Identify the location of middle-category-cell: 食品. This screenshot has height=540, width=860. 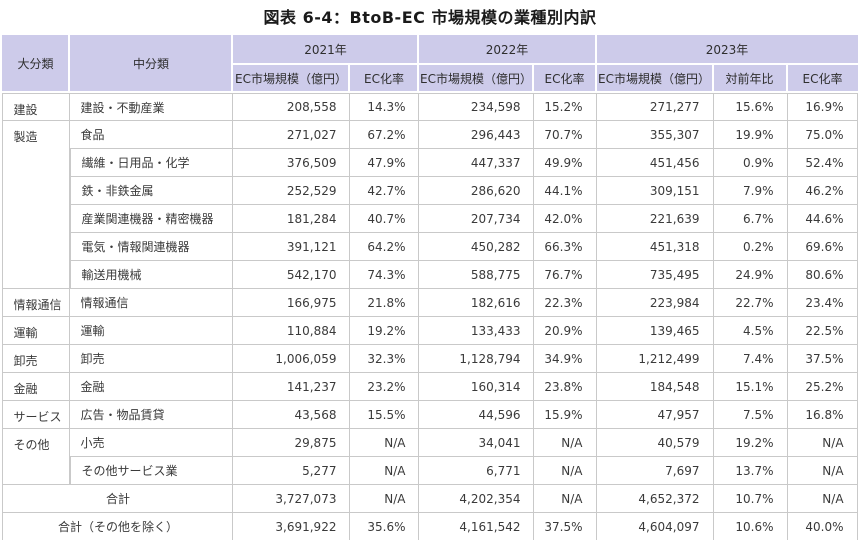
(152, 135).